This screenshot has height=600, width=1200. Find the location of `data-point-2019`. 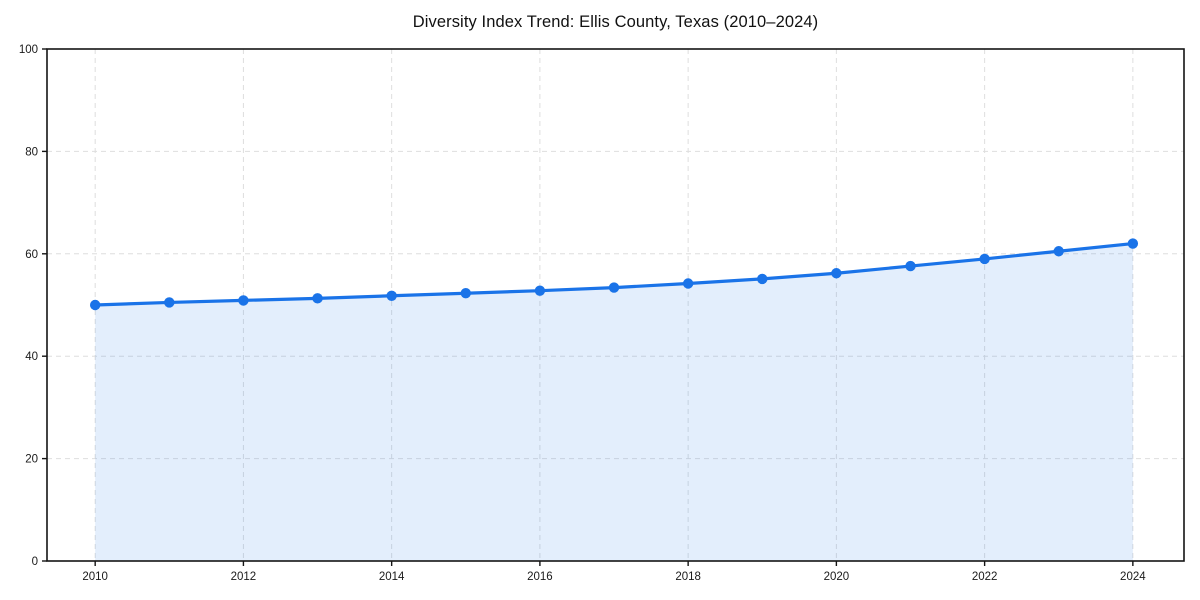

data-point-2019 is located at coordinates (762, 279).